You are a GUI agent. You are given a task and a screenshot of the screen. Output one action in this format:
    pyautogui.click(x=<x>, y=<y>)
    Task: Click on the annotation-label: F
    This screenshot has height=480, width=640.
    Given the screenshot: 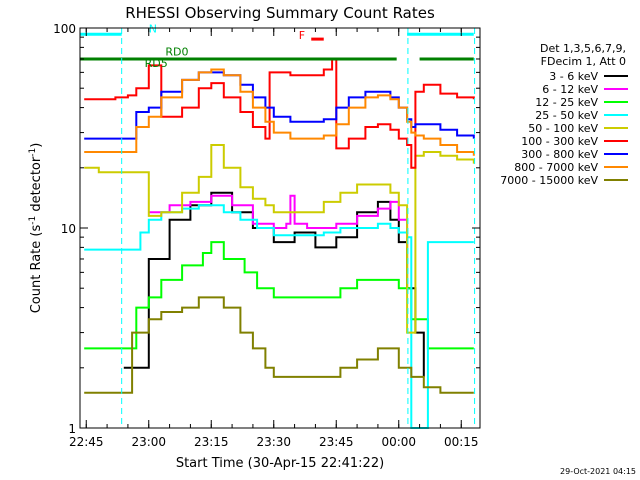 What is the action you would take?
    pyautogui.click(x=302, y=35)
    